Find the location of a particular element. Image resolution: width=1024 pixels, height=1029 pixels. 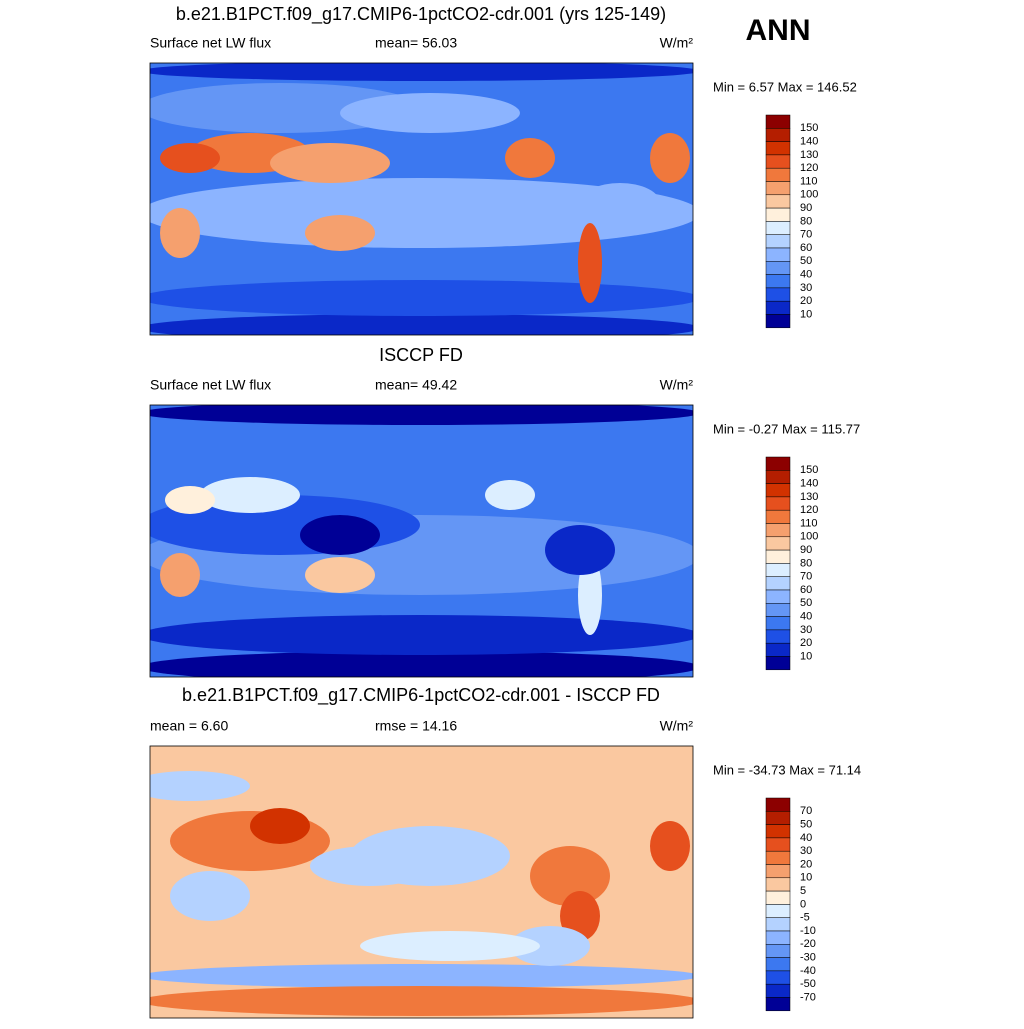

center-label: mean= 49.42 is located at coordinates (416, 385).